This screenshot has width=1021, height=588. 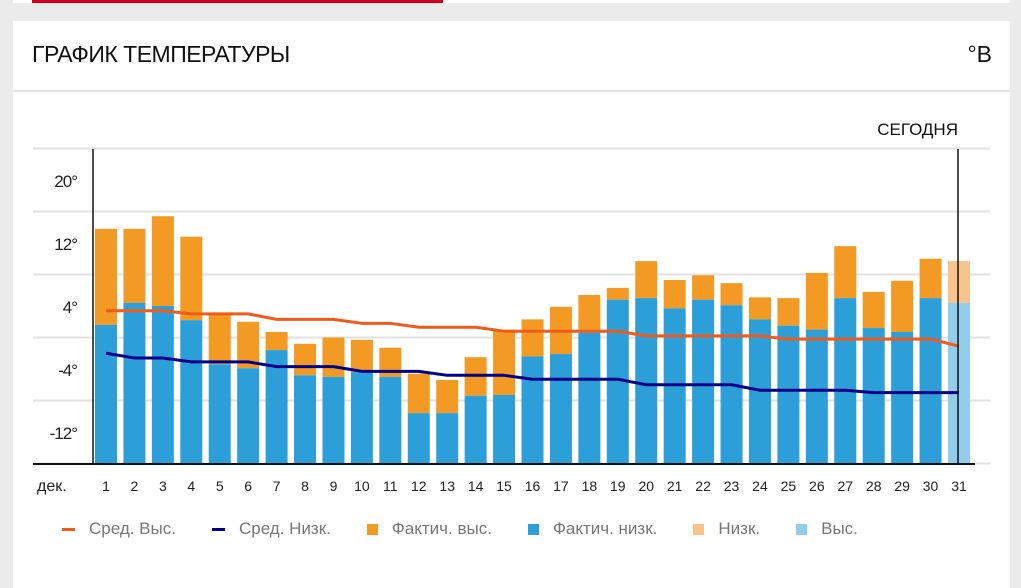 I want to click on avg-low-line, so click(x=532, y=373).